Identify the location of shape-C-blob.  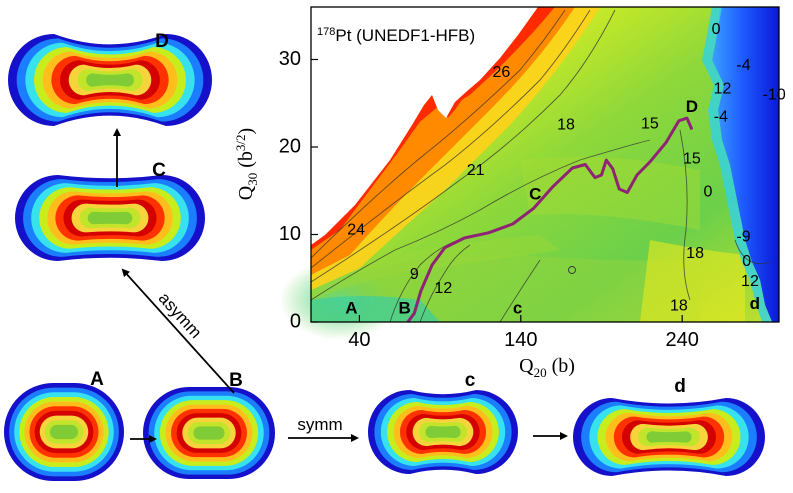
(110, 218).